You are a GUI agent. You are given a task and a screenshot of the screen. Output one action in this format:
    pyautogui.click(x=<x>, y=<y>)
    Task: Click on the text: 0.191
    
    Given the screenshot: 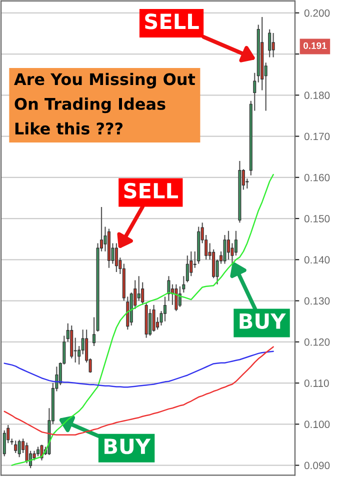 What is the action you would take?
    pyautogui.click(x=315, y=46)
    